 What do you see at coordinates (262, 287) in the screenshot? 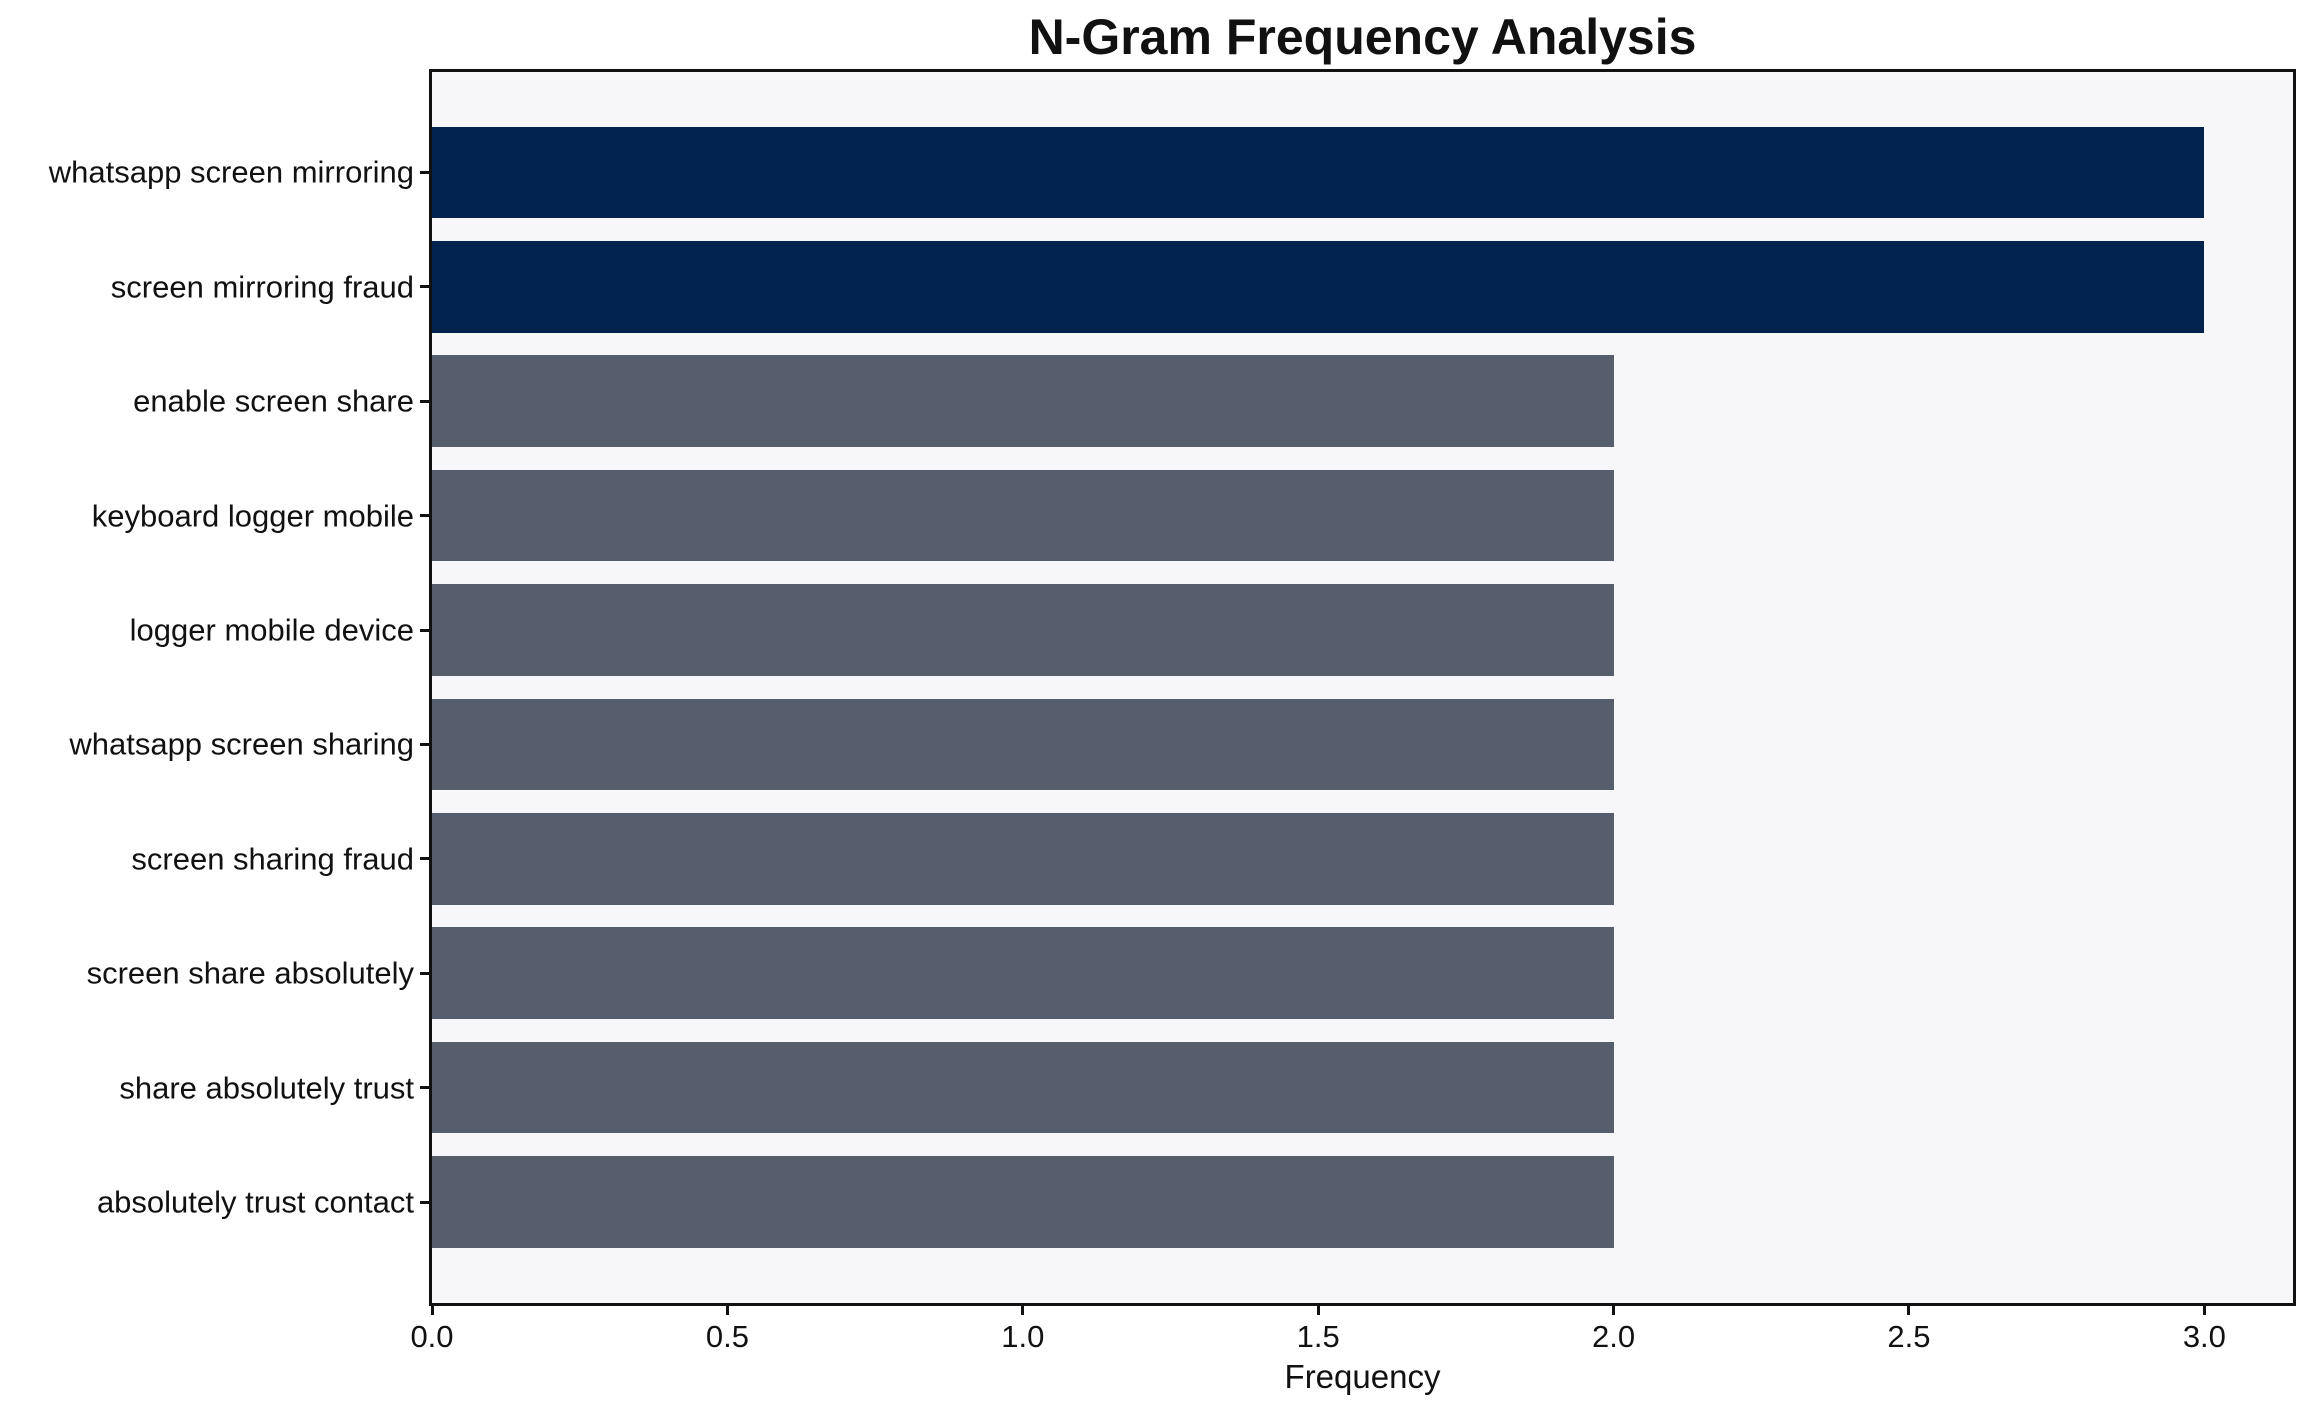
I see `y-tick-label: screen mirroring fraud` at bounding box center [262, 287].